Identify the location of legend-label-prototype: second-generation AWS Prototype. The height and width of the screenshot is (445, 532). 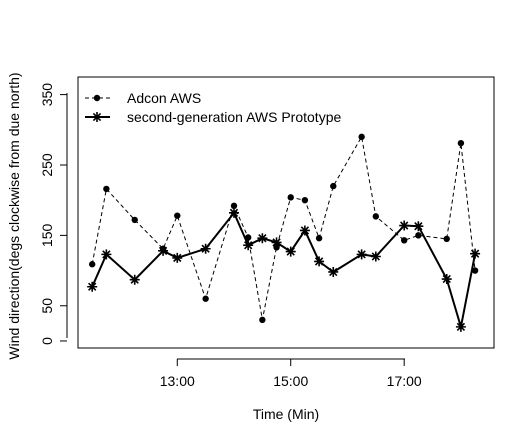
(234, 117).